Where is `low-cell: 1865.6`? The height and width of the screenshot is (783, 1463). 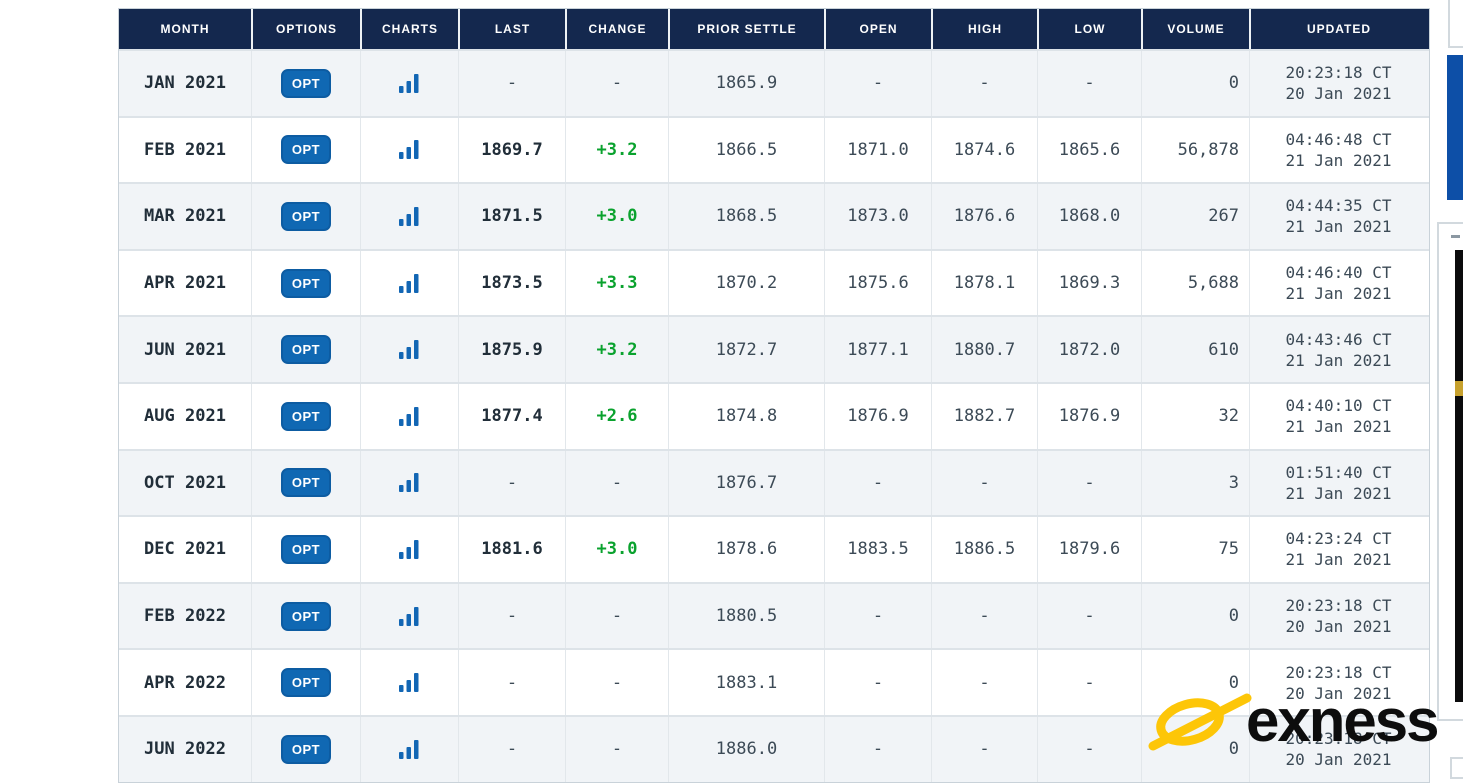
low-cell: 1865.6 is located at coordinates (1089, 150).